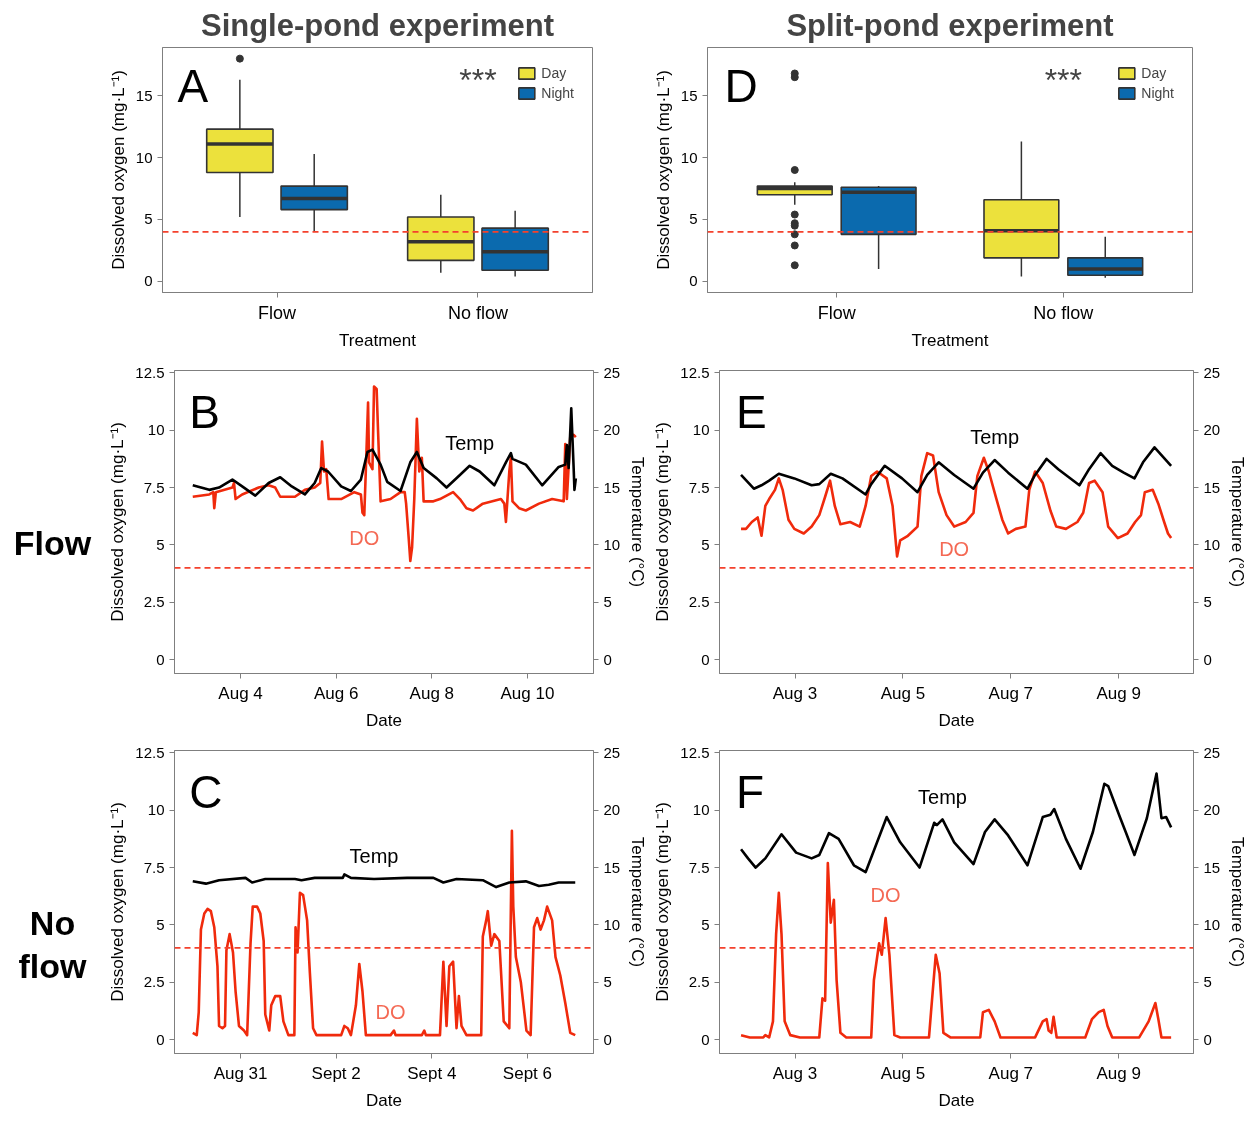 This screenshot has height=1126, width=1256. What do you see at coordinates (52, 945) in the screenshot?
I see `text: No flow` at bounding box center [52, 945].